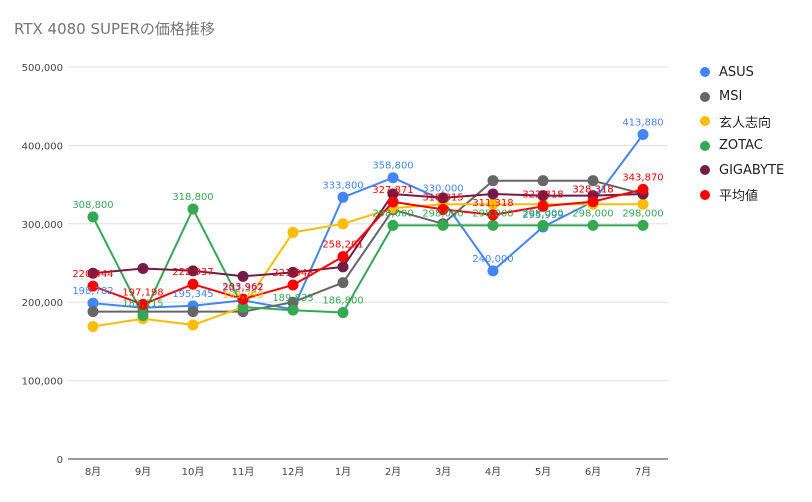  Describe the element at coordinates (292, 273) in the screenshot. I see `data-label: 221,948` at that location.